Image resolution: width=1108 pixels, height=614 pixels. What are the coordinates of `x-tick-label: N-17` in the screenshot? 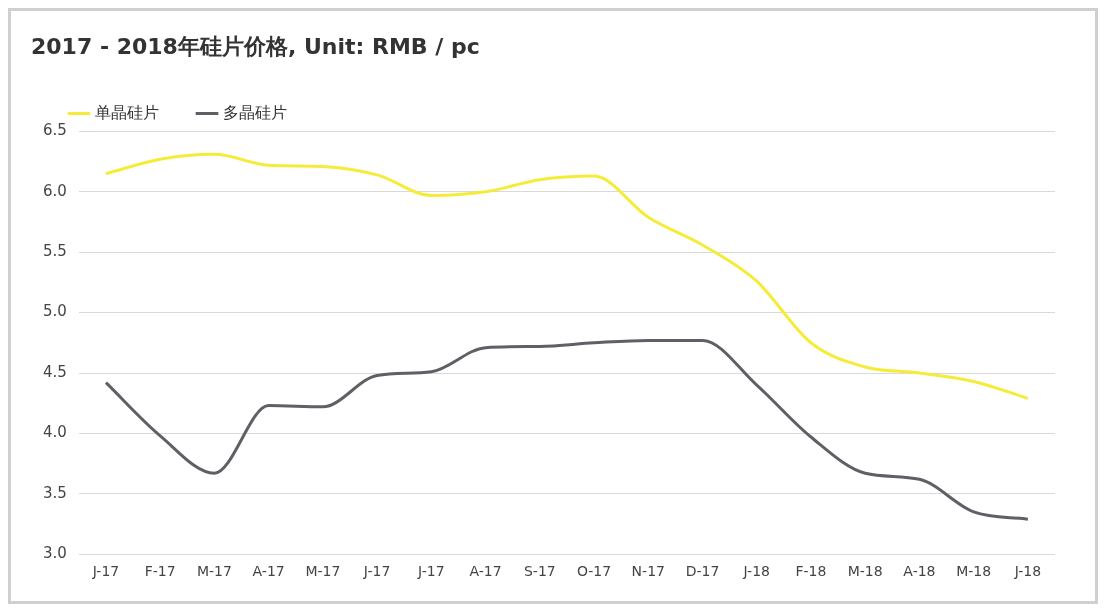 It's located at (648, 571).